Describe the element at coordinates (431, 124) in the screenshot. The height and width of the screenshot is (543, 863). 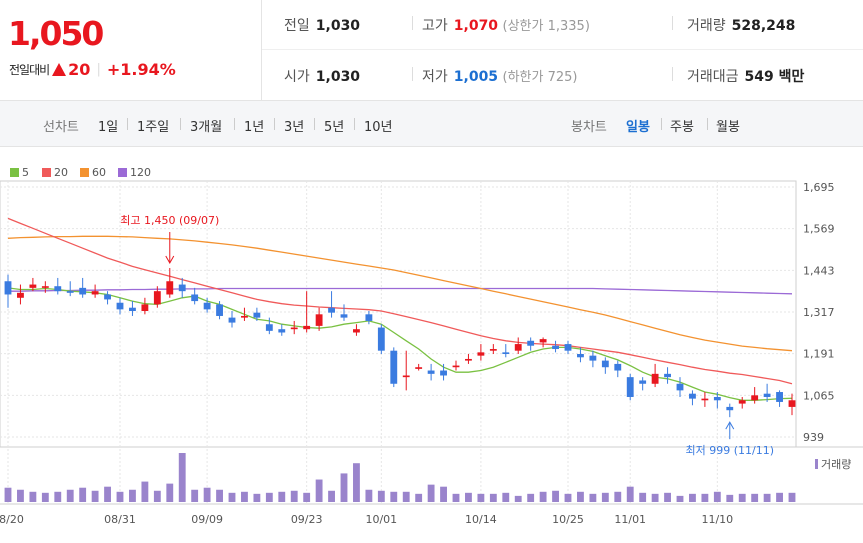
I see `chart-toolbar: 선차트 1일 1주일 3개월 1년 3년 5년 10년 봉차트 일봉 주봉 월봉` at that location.